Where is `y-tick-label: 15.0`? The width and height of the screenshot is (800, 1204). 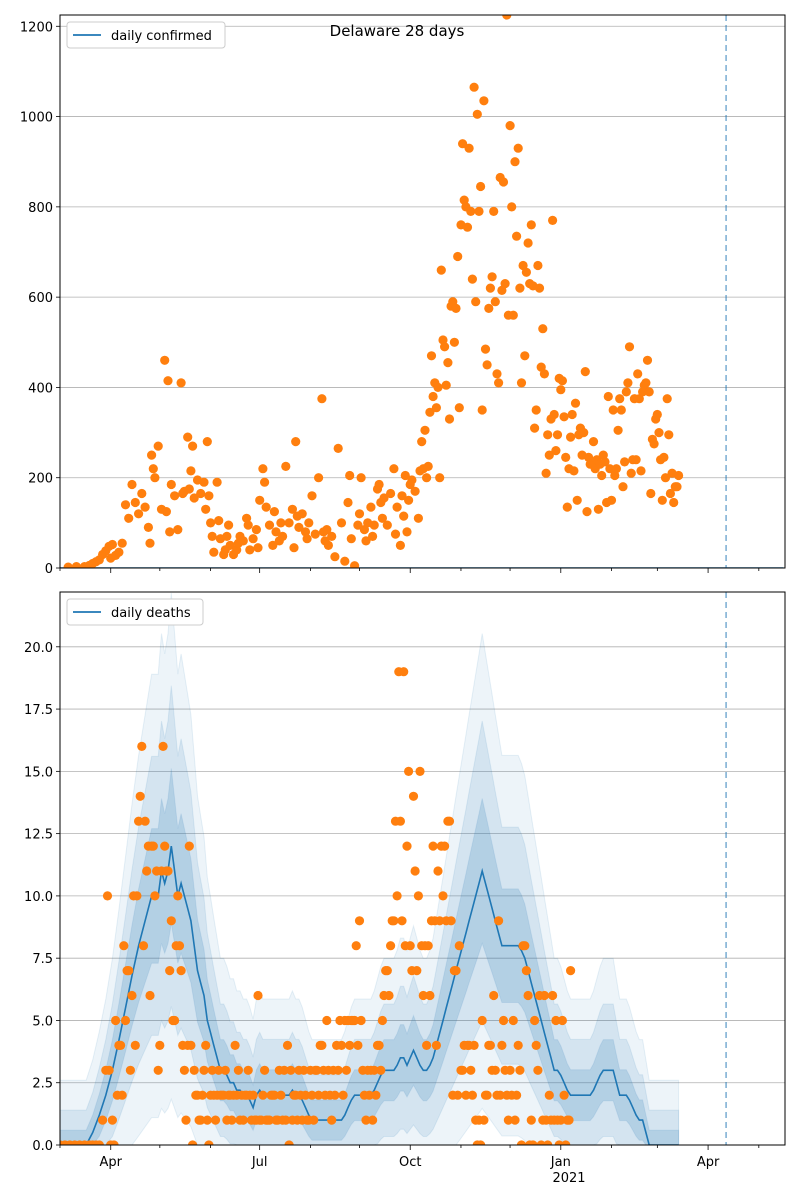 y-tick-label: 15.0 is located at coordinates (38, 772).